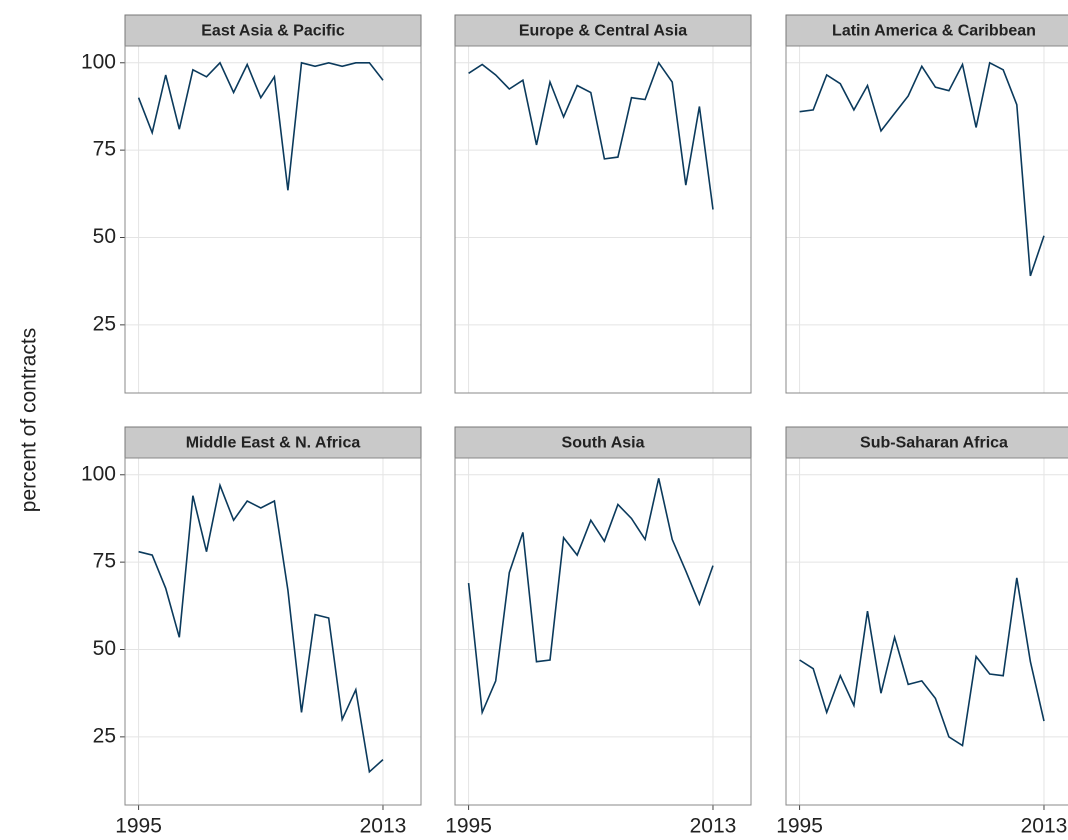  What do you see at coordinates (934, 31) in the screenshot?
I see `panel-title: Latin America & Caribbean` at bounding box center [934, 31].